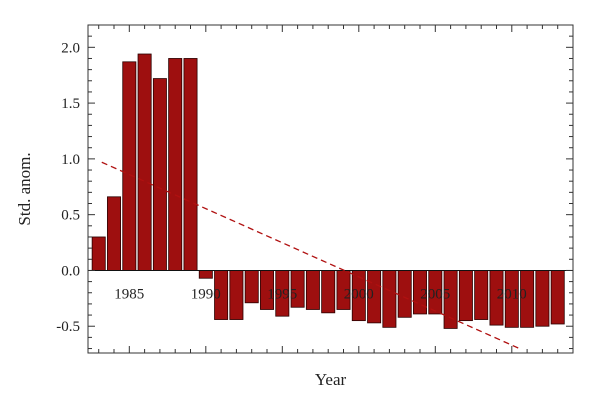  Describe the element at coordinates (512, 294) in the screenshot. I see `x-tick-label: 2010` at that location.